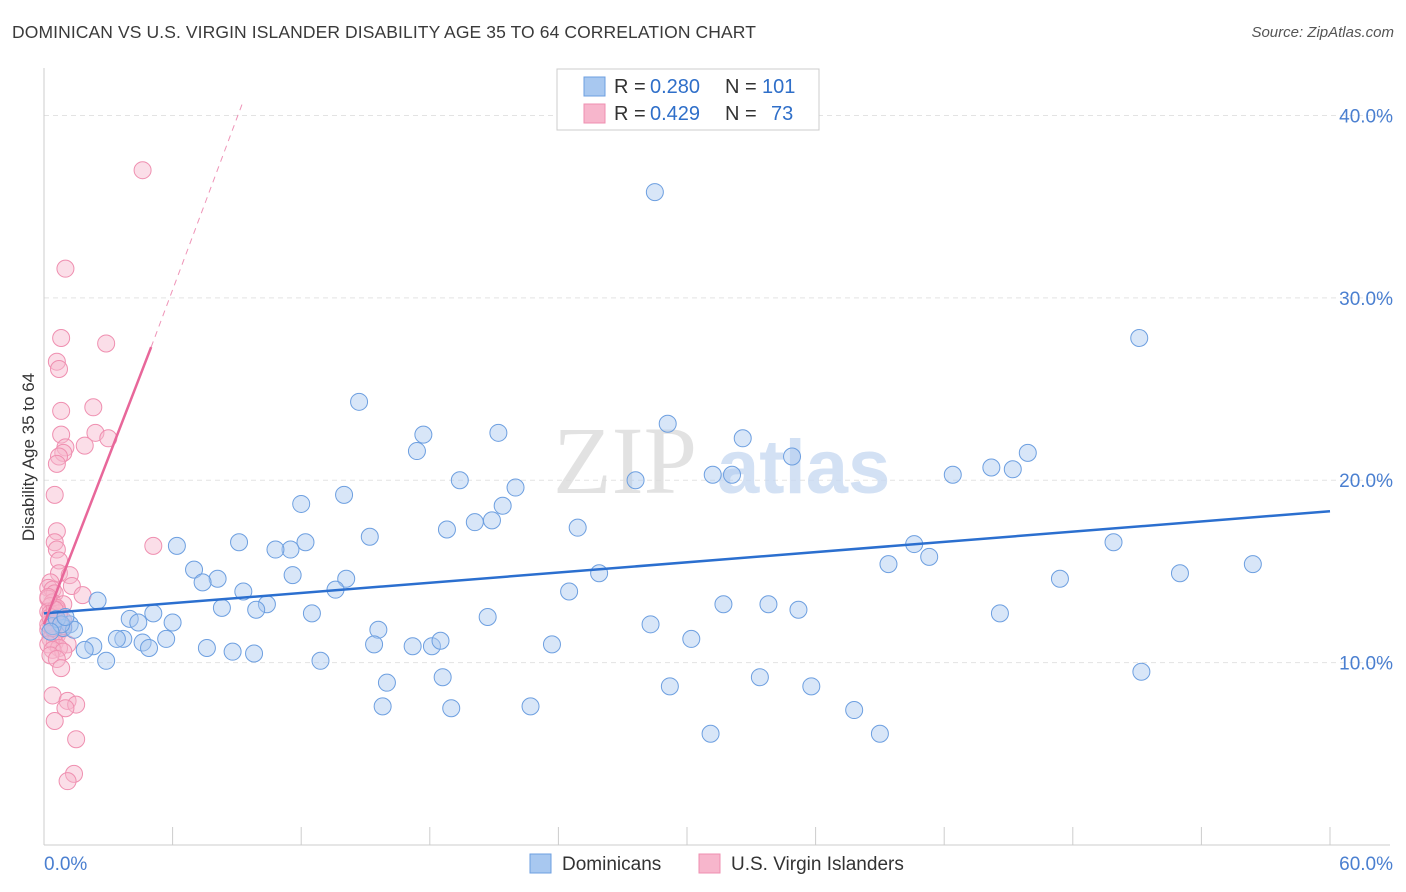  I want to click on virgin-islanders-trend-extension, so click(197, 224).